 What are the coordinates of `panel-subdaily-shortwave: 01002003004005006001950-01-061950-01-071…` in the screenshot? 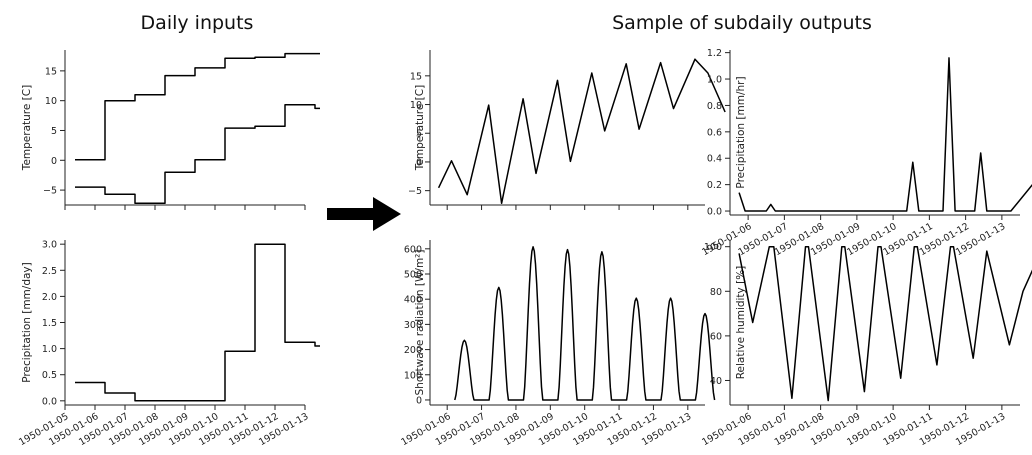 It's located at (557, 344).